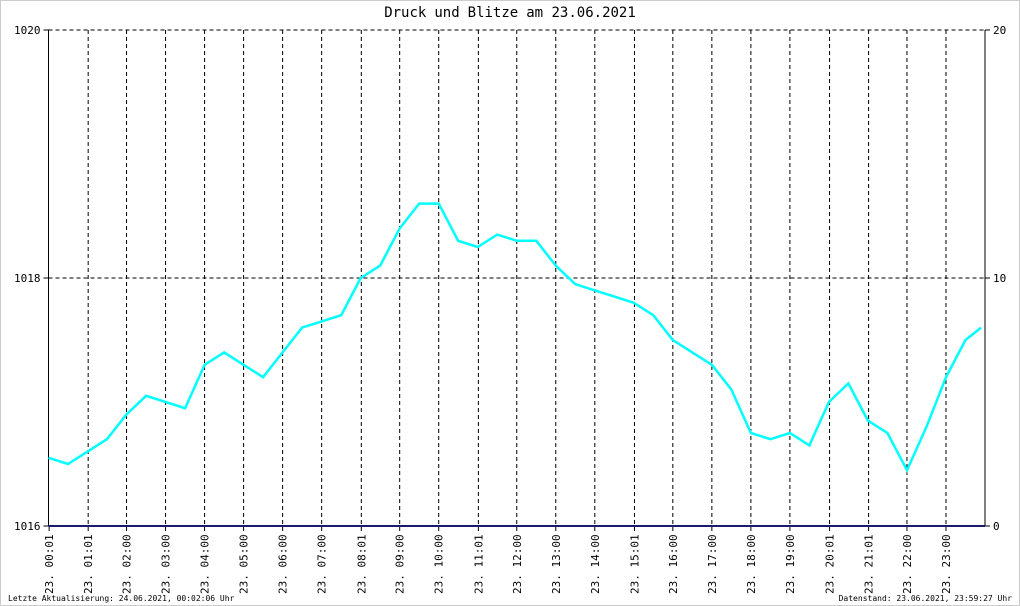 This screenshot has width=1020, height=606. Describe the element at coordinates (27, 30) in the screenshot. I see `y-tick-label: 1020` at that location.